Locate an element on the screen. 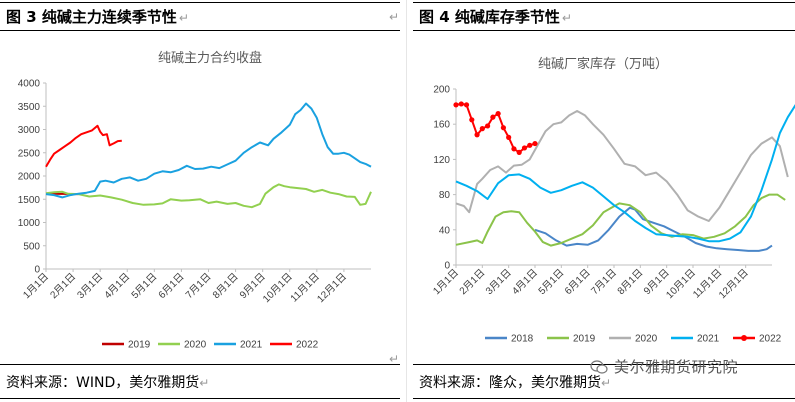 The height and width of the screenshot is (402, 795). y-tick-label: 500 is located at coordinates (31, 246).